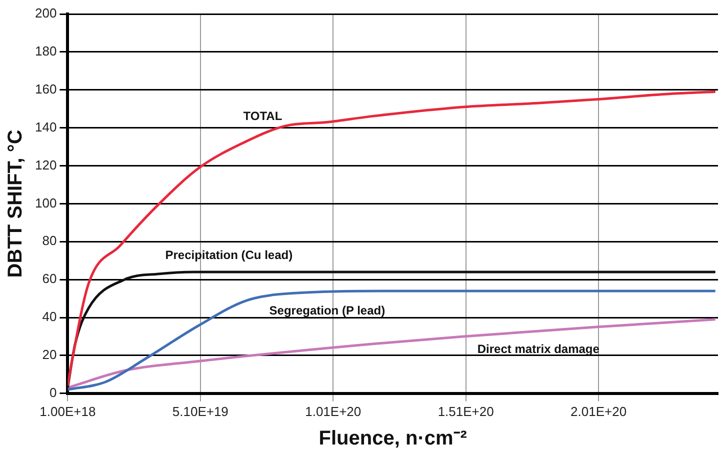  I want to click on y-tick-label: 120, so click(45, 164).